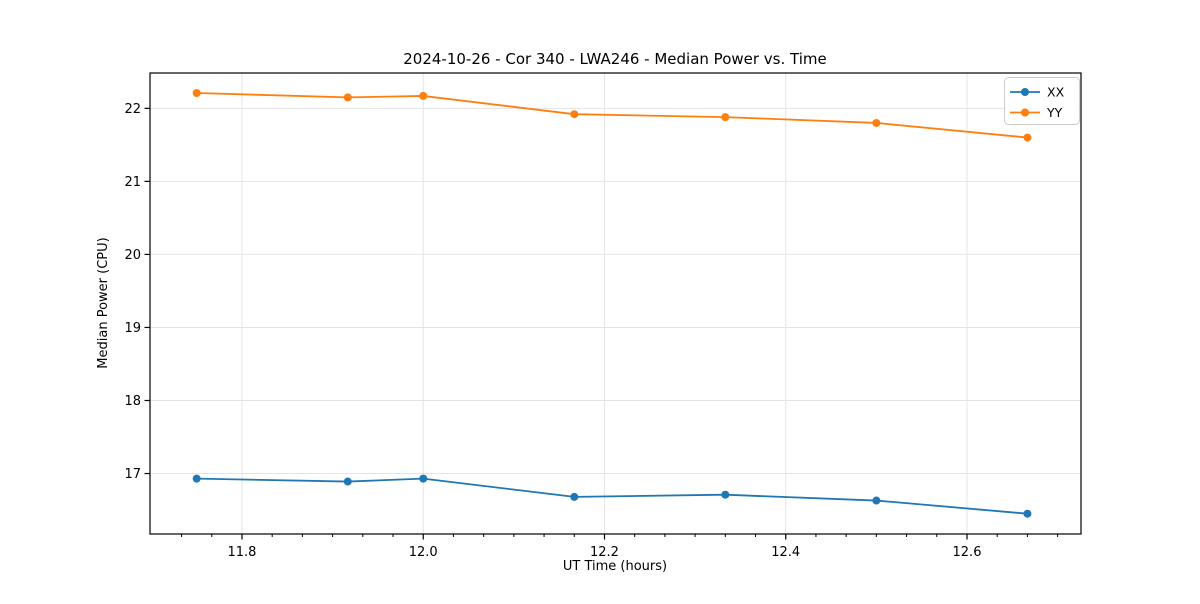 This screenshot has height=604, width=1200. I want to click on x-tick-label: 12.4, so click(785, 552).